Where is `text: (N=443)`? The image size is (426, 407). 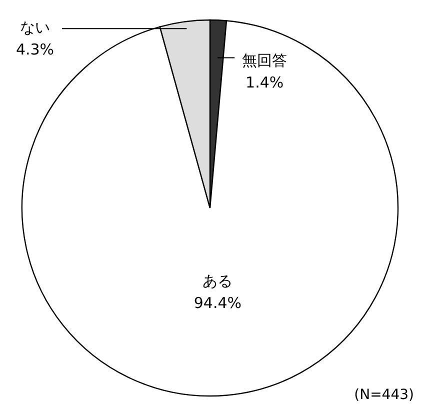
text: (N=443) is located at coordinates (384, 395).